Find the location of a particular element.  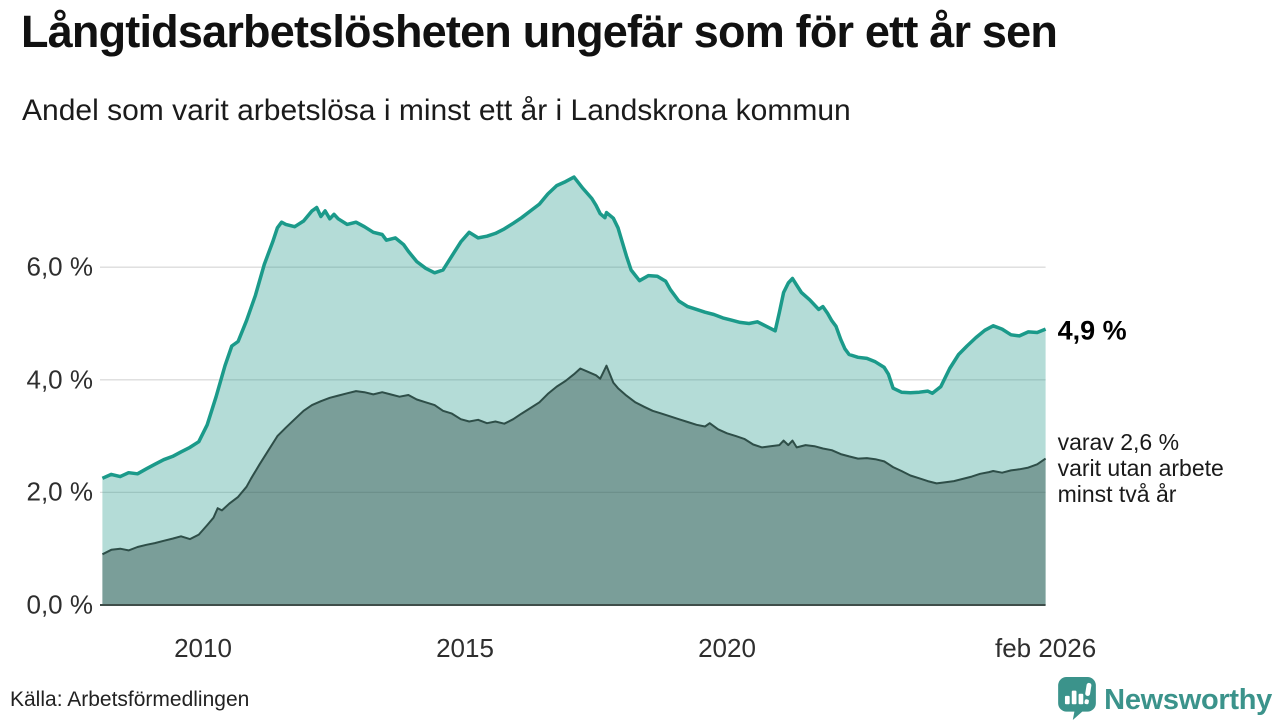

latest-value-label: 4,9 % is located at coordinates (1092, 330).